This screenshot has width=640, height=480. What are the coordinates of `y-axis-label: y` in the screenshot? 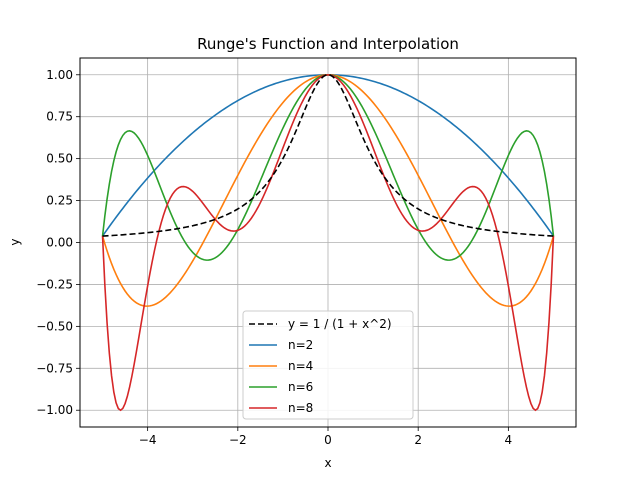 It's located at (15, 241).